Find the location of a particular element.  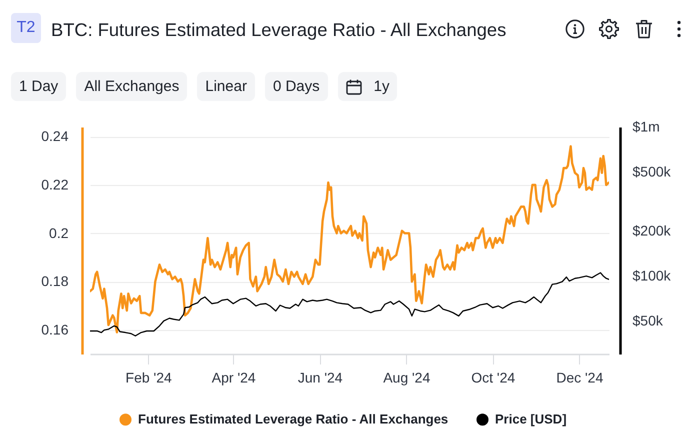

legend-label: Price [USD] is located at coordinates (531, 419).